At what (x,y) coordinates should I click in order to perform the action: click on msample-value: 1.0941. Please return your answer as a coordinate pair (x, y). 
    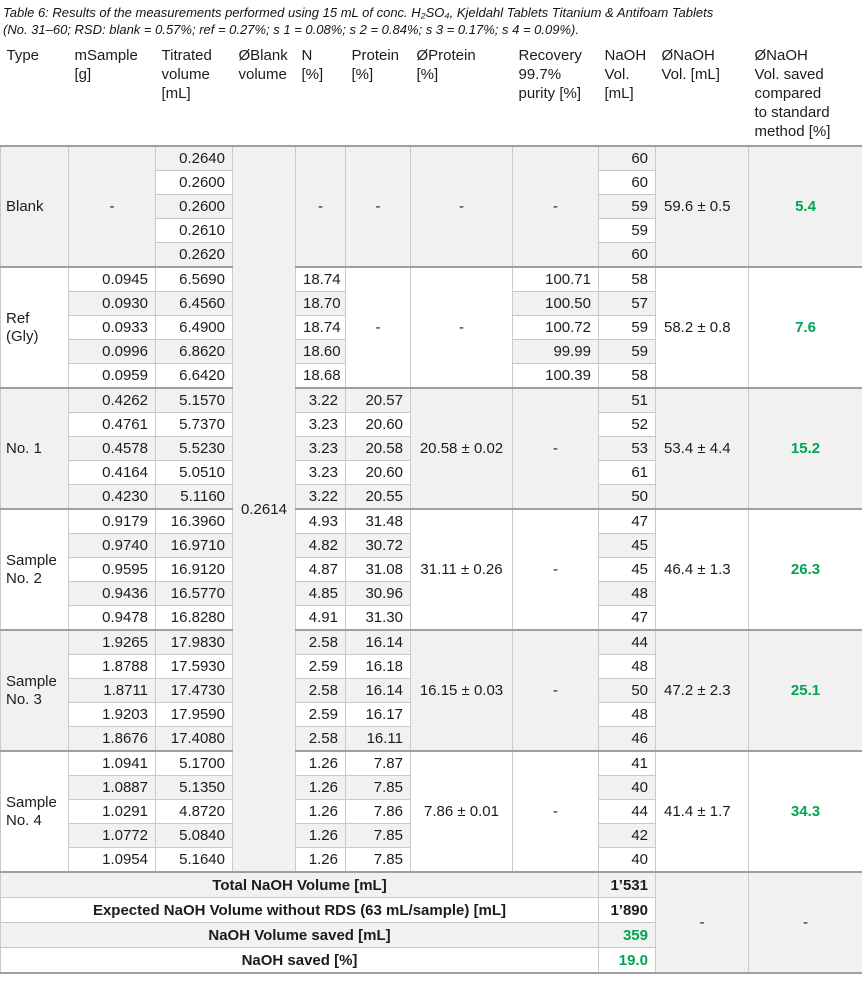
    Looking at the image, I should click on (112, 763).